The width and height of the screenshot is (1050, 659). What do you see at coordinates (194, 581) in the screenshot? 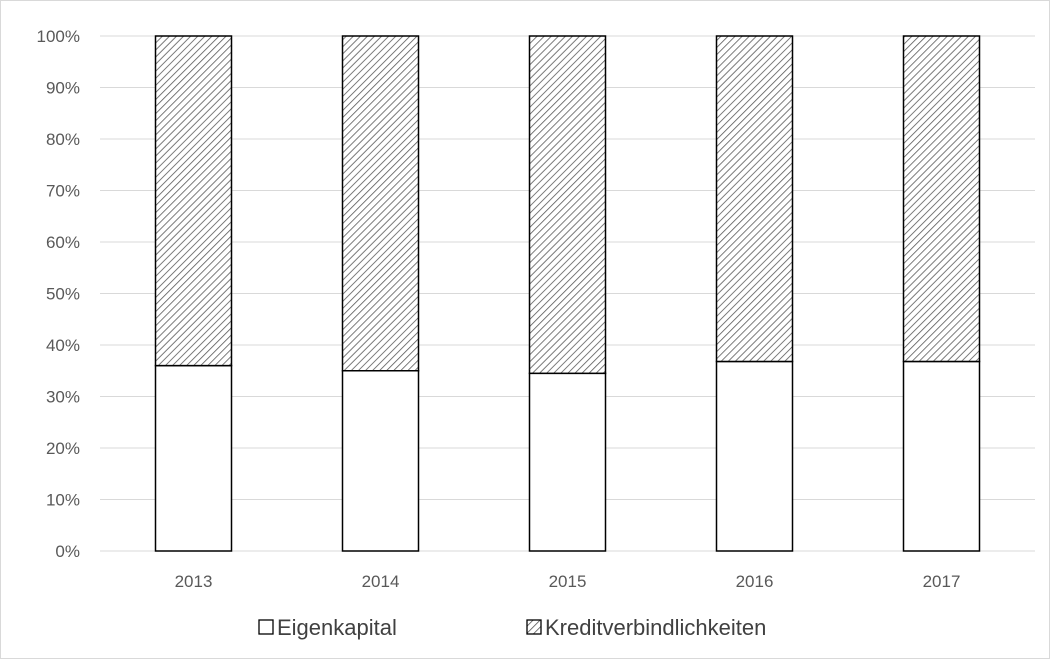
I see `x-tick-label: 2013` at bounding box center [194, 581].